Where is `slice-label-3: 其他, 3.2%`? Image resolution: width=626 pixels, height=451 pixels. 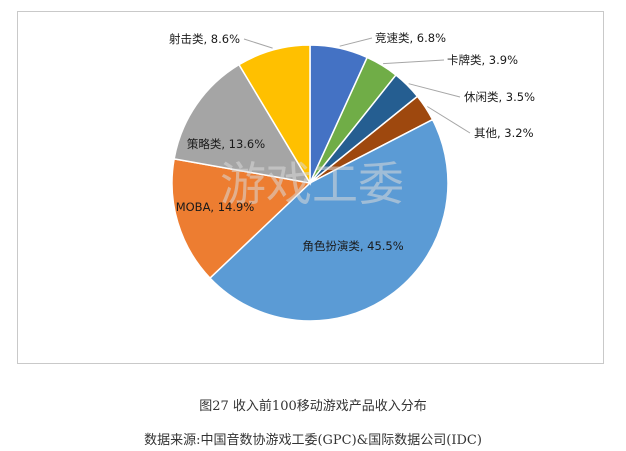 slice-label-3: 其他, 3.2% is located at coordinates (504, 133).